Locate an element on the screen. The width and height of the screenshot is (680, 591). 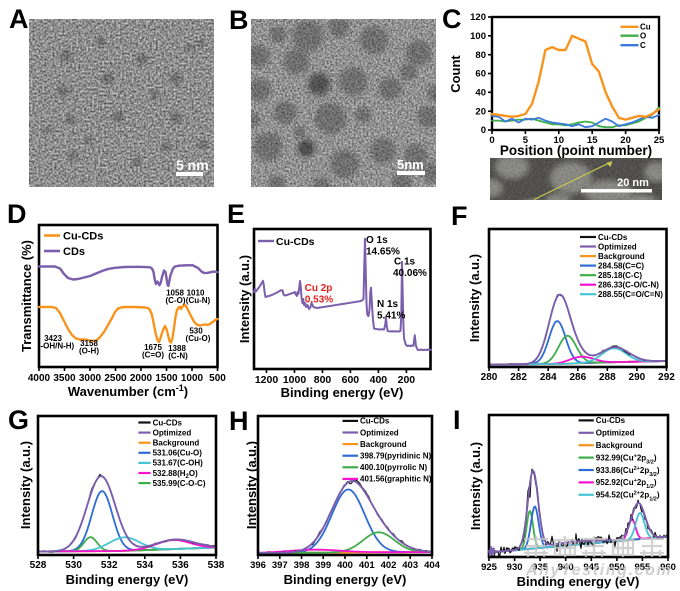
svg-text: 945 is located at coordinates (591, 567).